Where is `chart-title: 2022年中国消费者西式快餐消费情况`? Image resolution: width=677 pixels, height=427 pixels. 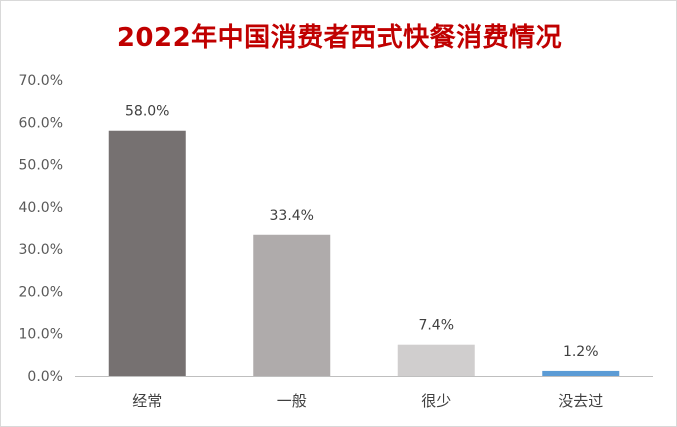
chart-title: 2022年中国消费者西式快餐消费情况 is located at coordinates (339, 38).